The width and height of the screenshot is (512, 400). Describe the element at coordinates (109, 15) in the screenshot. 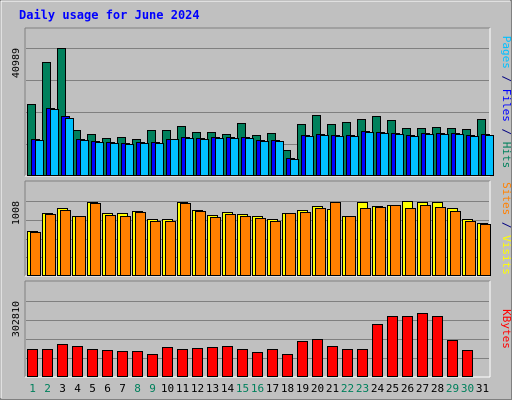

I see `chart-title: Daily usage for June 2024` at that location.